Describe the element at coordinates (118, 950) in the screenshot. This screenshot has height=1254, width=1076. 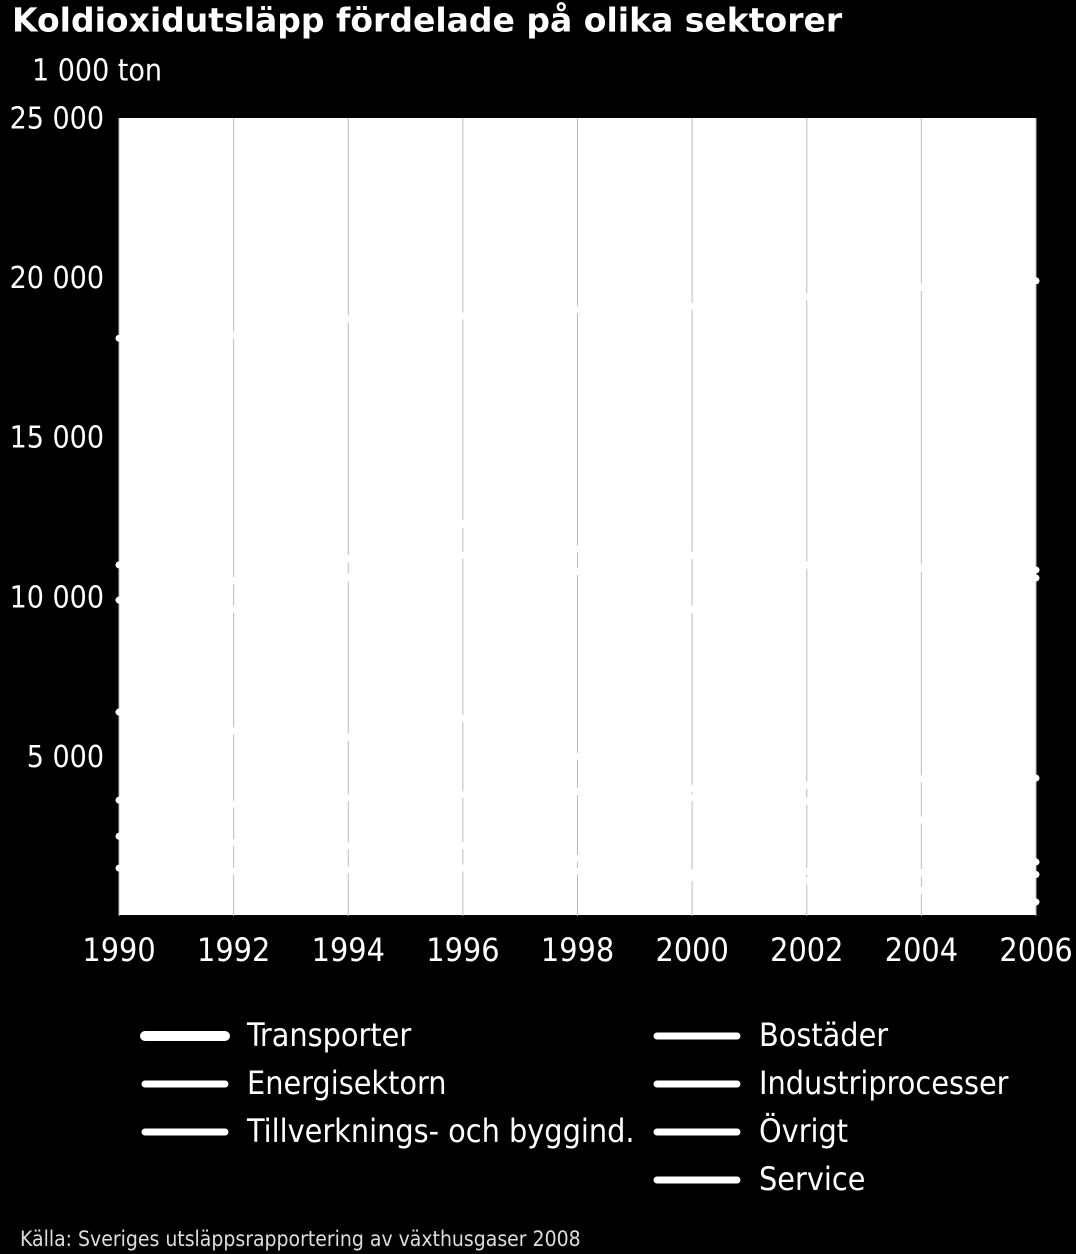
I see `x-tick-label: 1990` at that location.